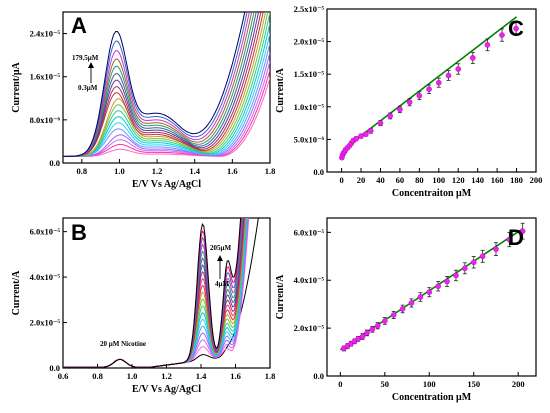 This screenshot has width=550, height=413. I want to click on panel-letter-b: B, so click(79, 232).